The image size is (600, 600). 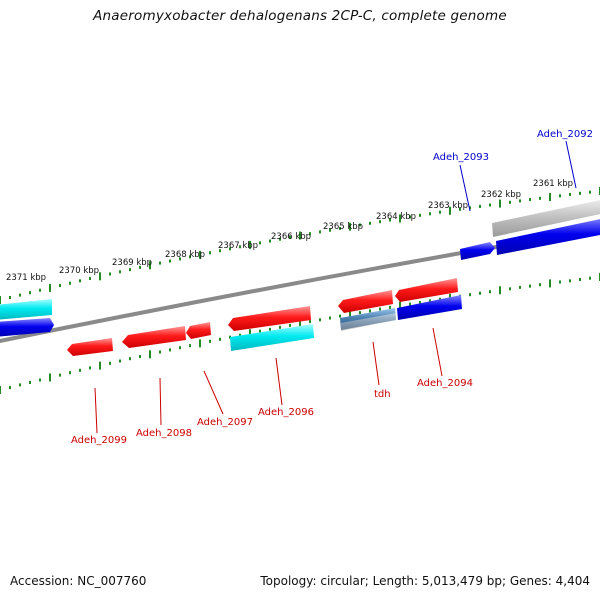 I want to click on gene-adeh-2092-gray, so click(x=546, y=217).